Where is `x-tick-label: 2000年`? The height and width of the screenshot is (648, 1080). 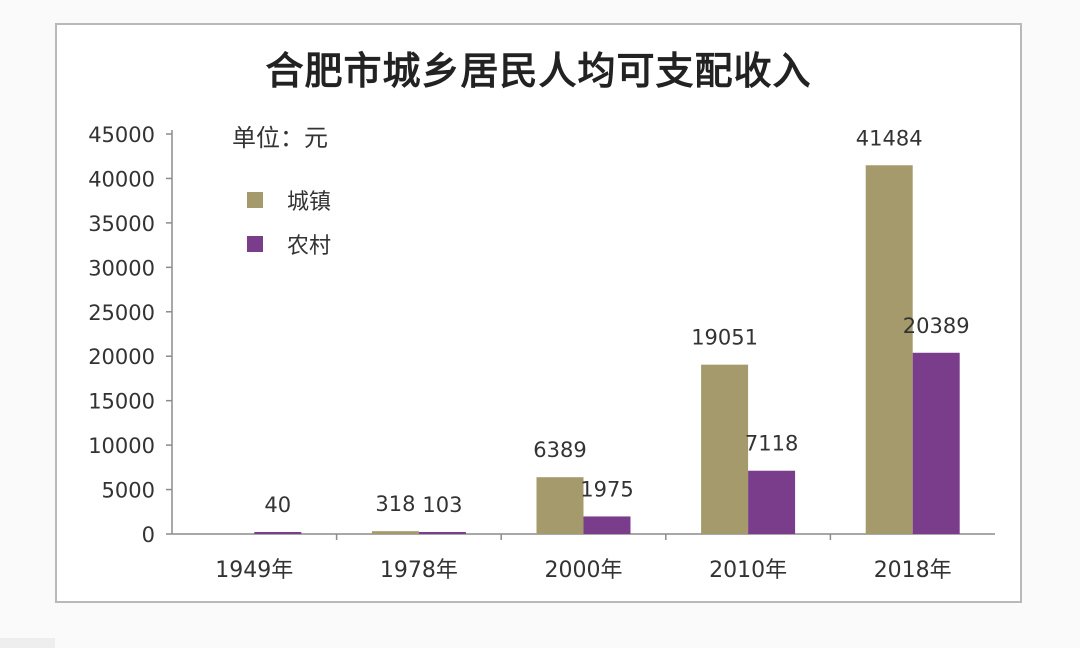
x-tick-label: 2000年 is located at coordinates (584, 570).